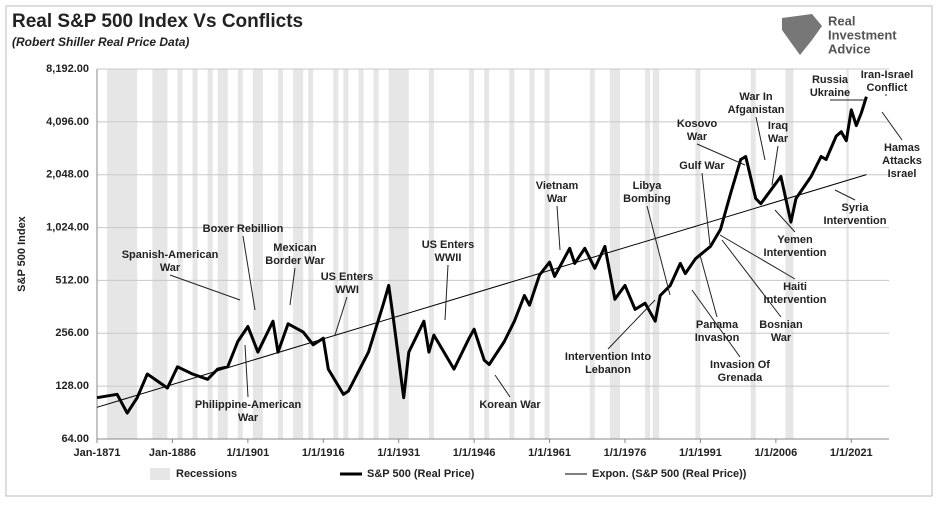 The width and height of the screenshot is (939, 506). I want to click on annotation: Attacks, so click(902, 161).